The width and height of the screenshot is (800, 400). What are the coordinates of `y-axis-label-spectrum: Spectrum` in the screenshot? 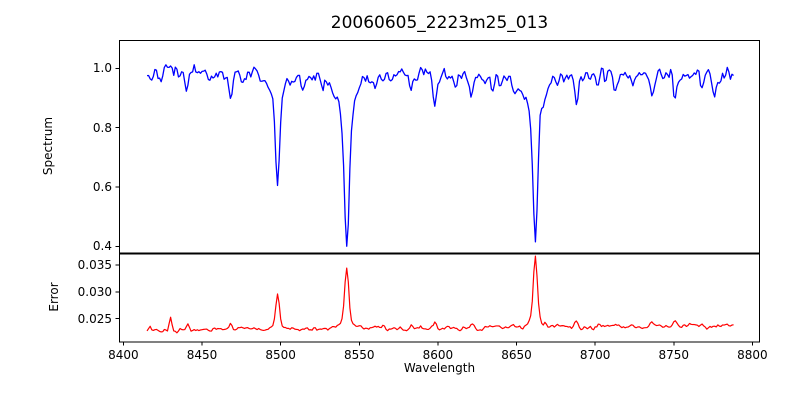 It's located at (48, 146).